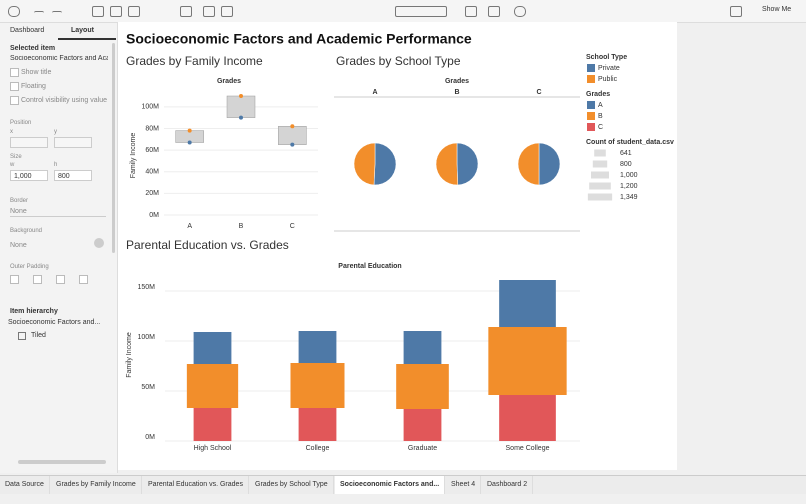 This screenshot has height=504, width=806. What do you see at coordinates (29, 142) in the screenshot?
I see `x-input` at bounding box center [29, 142].